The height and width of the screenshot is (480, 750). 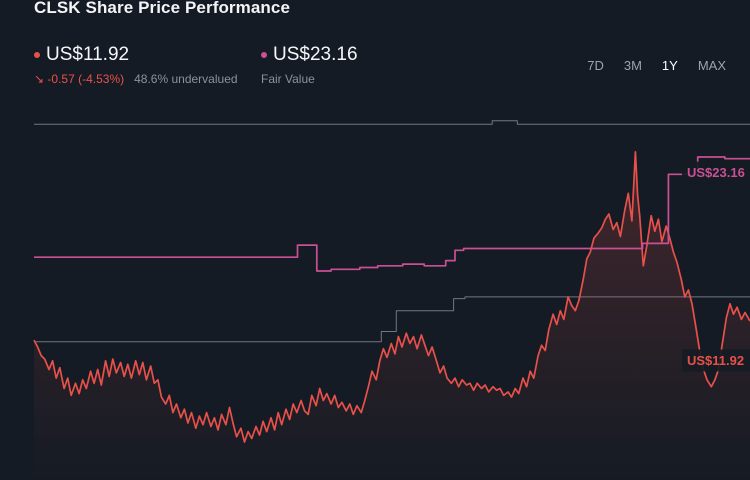 What do you see at coordinates (39, 79) in the screenshot?
I see `arrow-down-right-icon: ↘` at bounding box center [39, 79].